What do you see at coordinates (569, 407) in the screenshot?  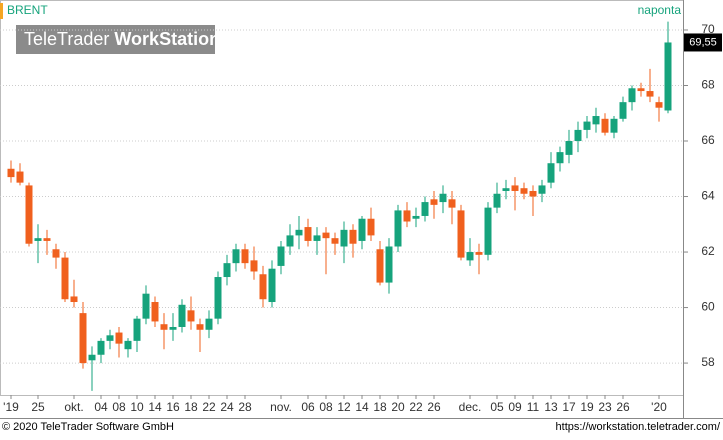 I see `x-tick-label: 17` at bounding box center [569, 407].